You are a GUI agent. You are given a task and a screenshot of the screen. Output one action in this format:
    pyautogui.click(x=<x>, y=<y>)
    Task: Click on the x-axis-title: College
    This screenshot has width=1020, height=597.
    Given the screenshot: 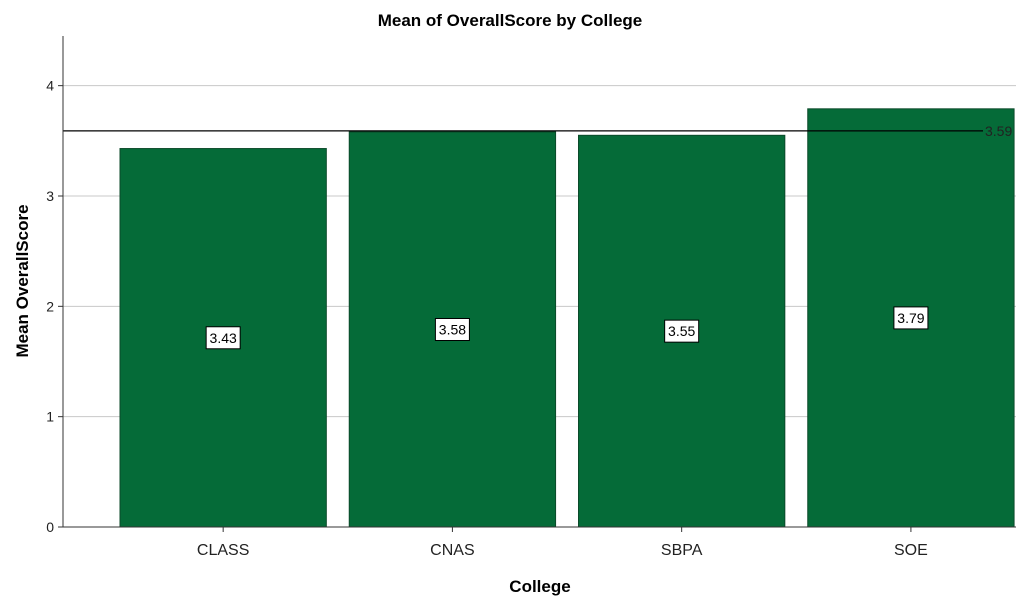 What is the action you would take?
    pyautogui.click(x=539, y=586)
    